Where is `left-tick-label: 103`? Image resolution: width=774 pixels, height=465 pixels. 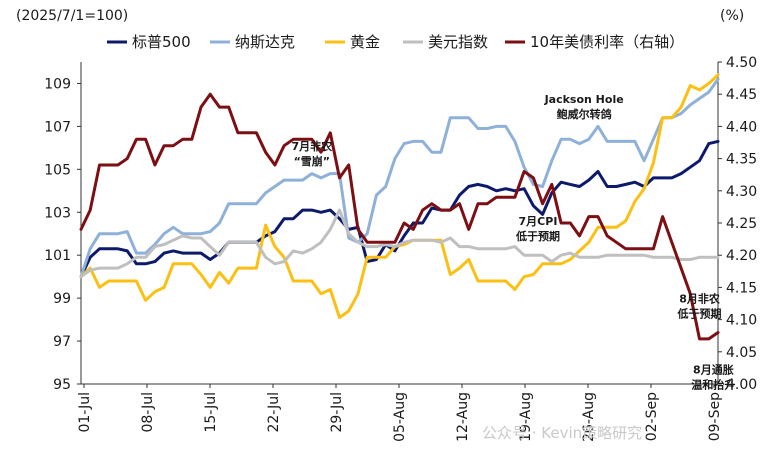 left-tick-label: 103 is located at coordinates (57, 213).